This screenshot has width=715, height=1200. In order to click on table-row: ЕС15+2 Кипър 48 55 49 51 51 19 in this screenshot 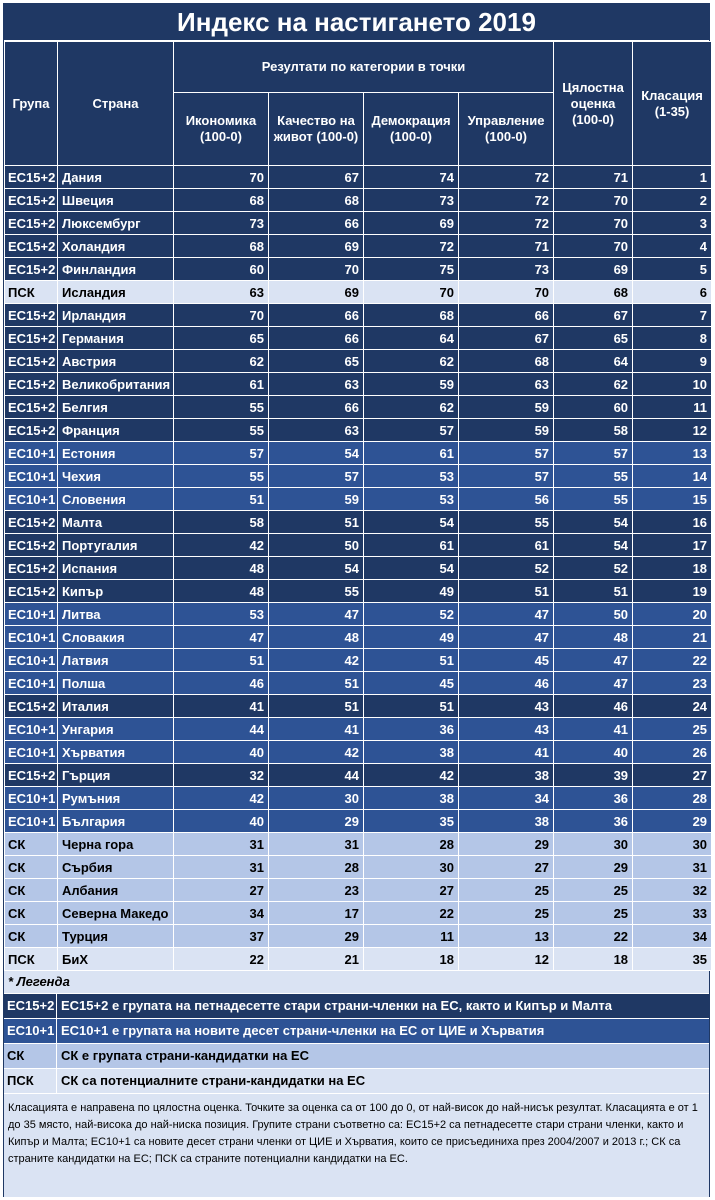, I will do `click(358, 591)`.